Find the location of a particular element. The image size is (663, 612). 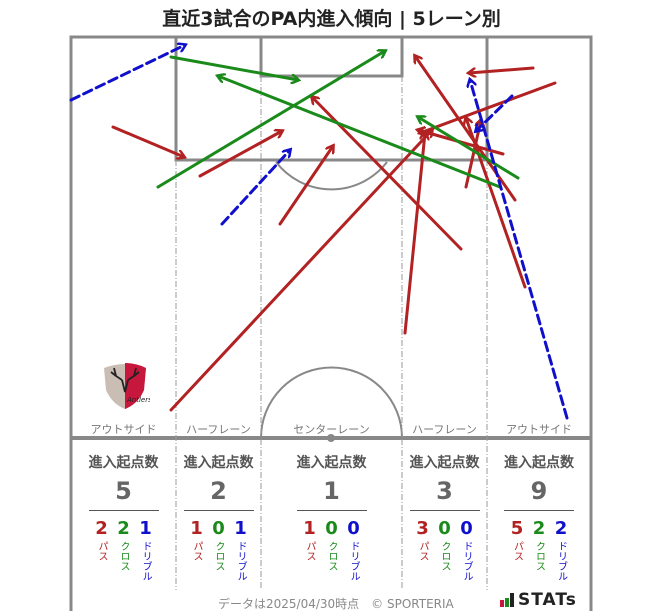

data-source-note: データは2025/04/30時点 © SPORTERIA is located at coordinates (336, 604).